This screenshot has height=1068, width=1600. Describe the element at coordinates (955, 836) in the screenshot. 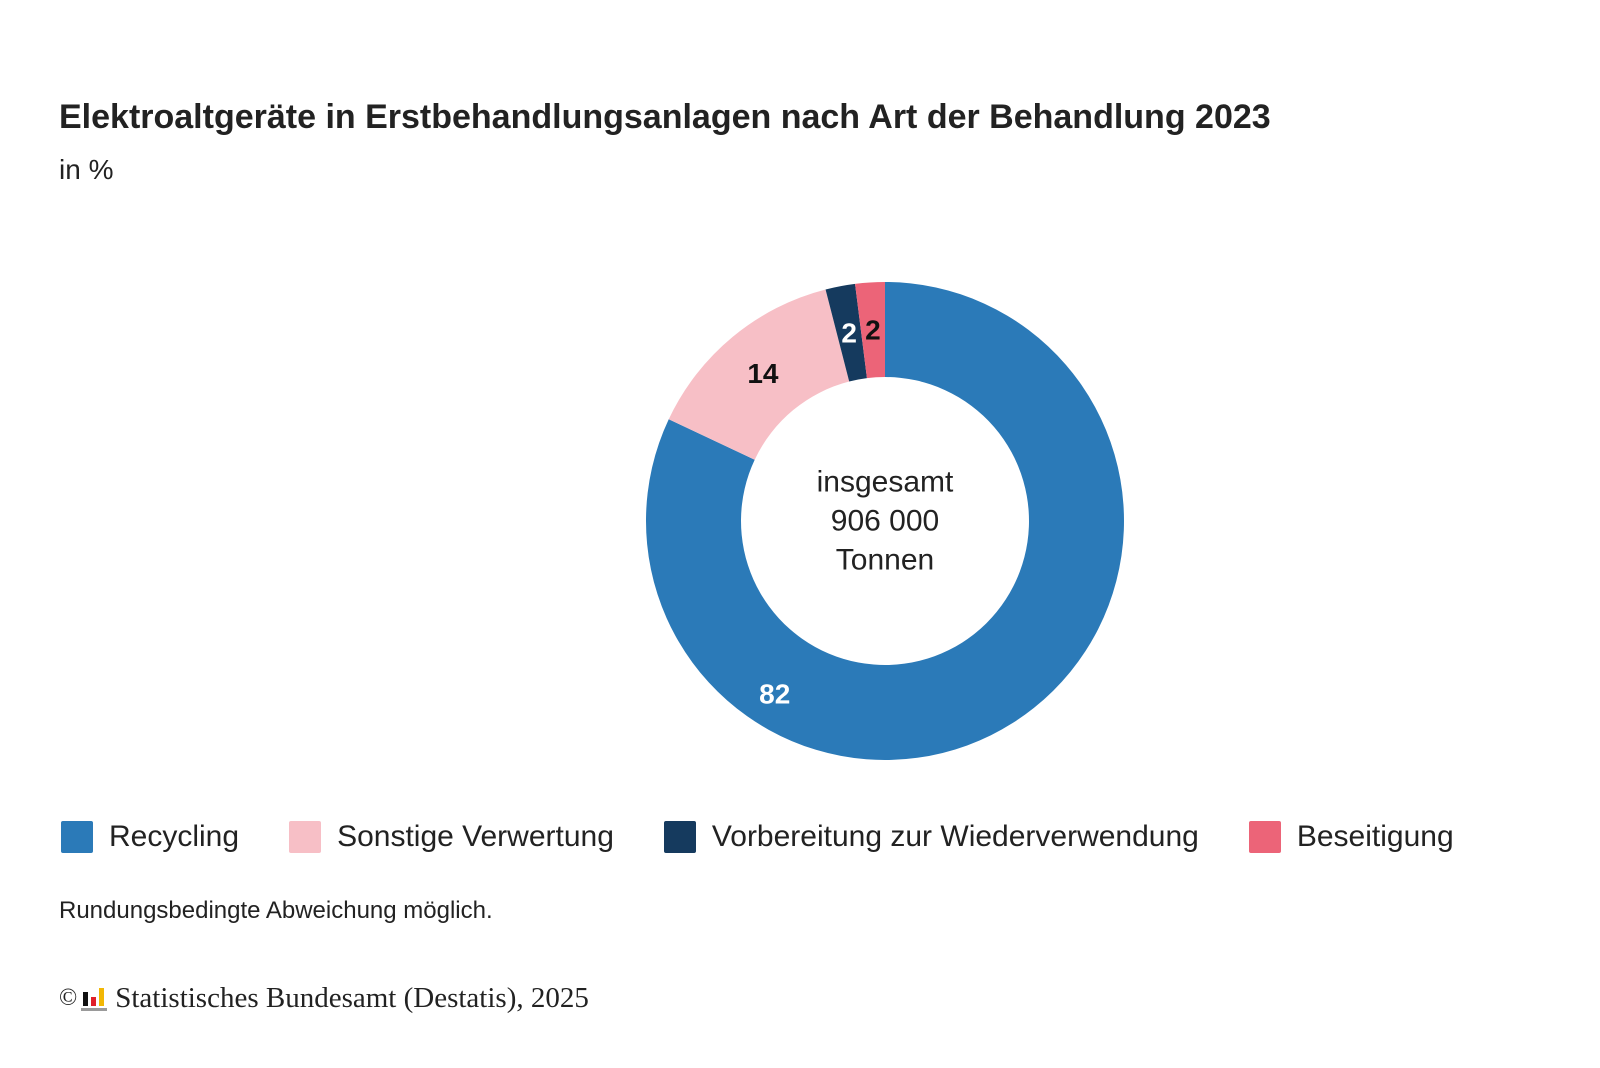

I see `legend-label-vorbereitung: Vorbereitung zur Wiederverwendung` at that location.